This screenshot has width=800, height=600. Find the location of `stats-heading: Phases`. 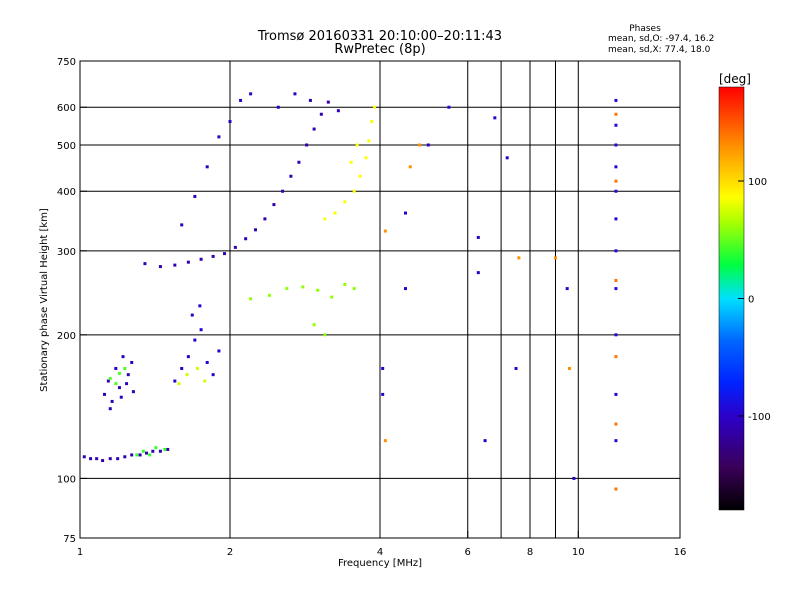

stats-heading: Phases is located at coordinates (645, 29).